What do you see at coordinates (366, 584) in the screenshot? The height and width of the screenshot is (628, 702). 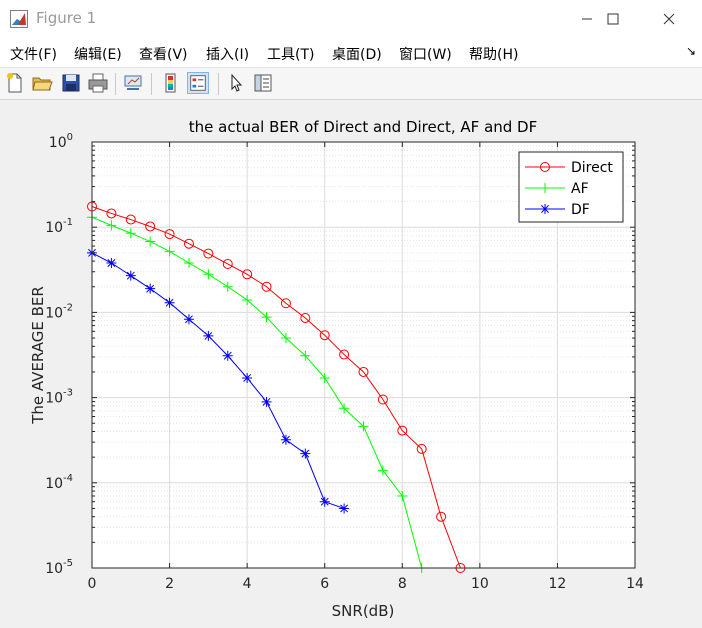 I see `x-tick-labels: 0 2 4 6 8 10 12 14` at bounding box center [366, 584].